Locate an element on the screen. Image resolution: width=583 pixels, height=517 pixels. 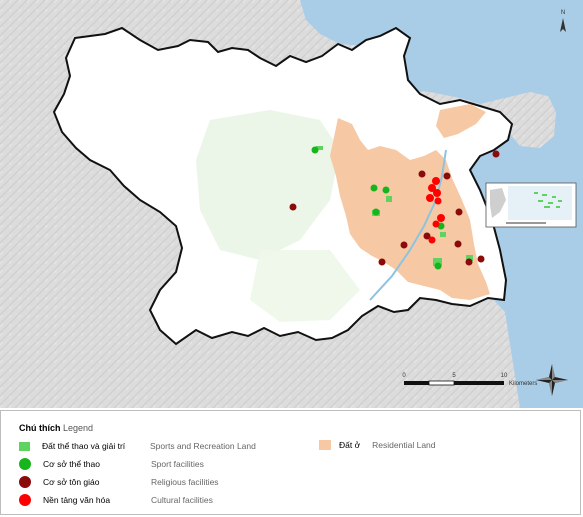
scale-tick-0: 0 is located at coordinates (404, 376).